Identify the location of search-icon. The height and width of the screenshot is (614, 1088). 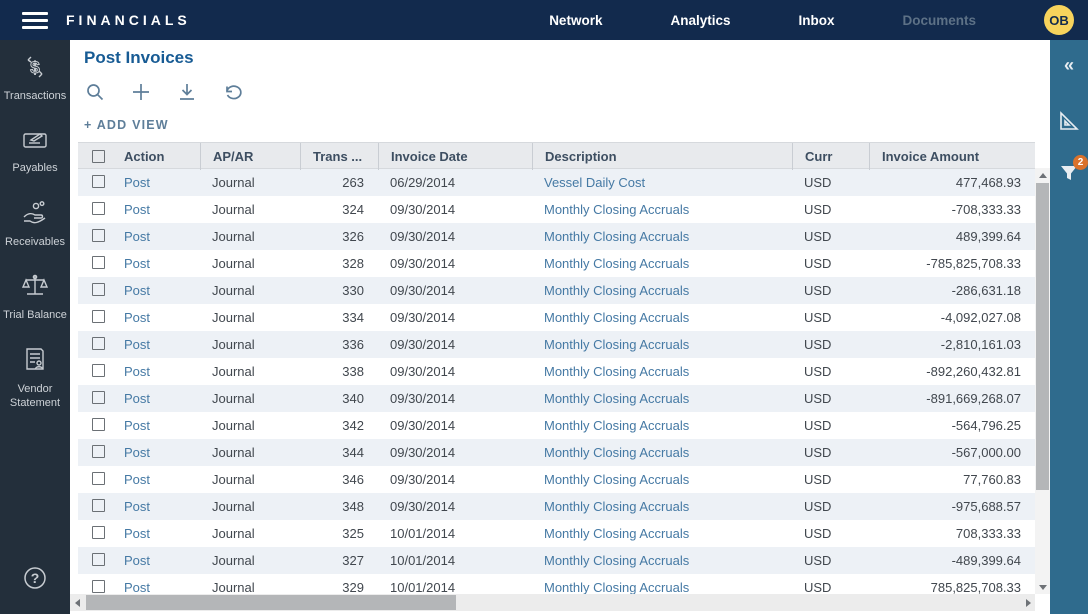
(95, 92).